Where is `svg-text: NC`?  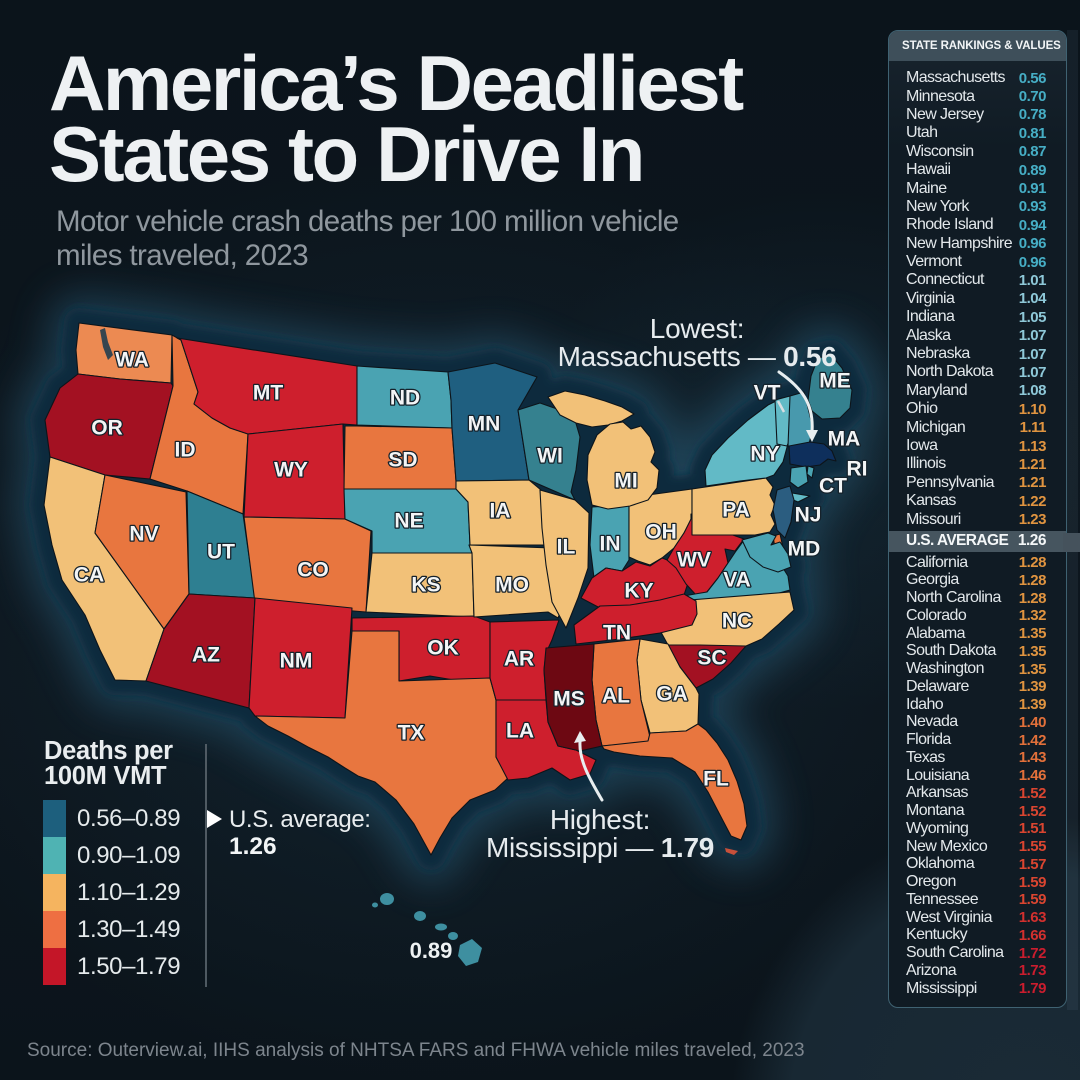 svg-text: NC is located at coordinates (737, 621).